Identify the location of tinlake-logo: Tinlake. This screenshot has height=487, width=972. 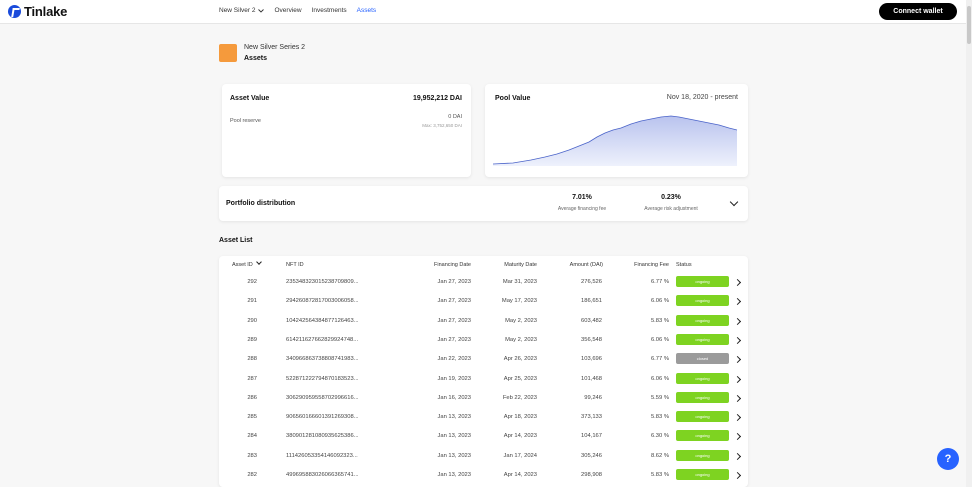
(37, 11).